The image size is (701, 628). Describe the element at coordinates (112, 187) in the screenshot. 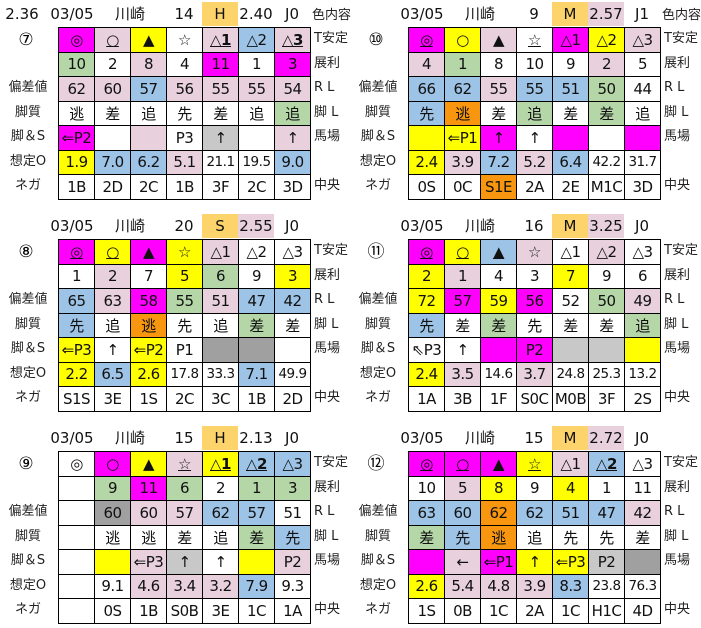

I see `table-cell: 2D` at that location.